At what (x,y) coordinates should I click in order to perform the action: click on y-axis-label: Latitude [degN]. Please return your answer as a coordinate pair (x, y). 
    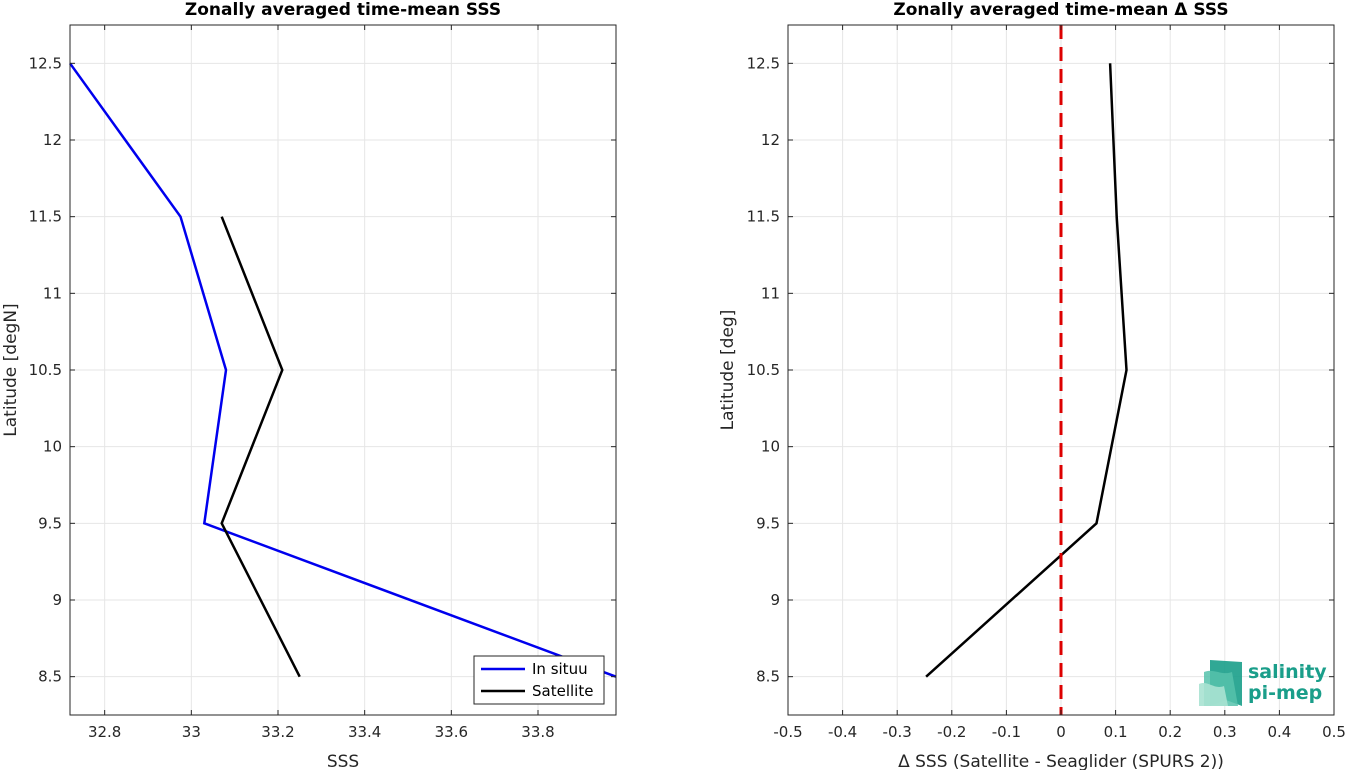
    Looking at the image, I should click on (11, 369).